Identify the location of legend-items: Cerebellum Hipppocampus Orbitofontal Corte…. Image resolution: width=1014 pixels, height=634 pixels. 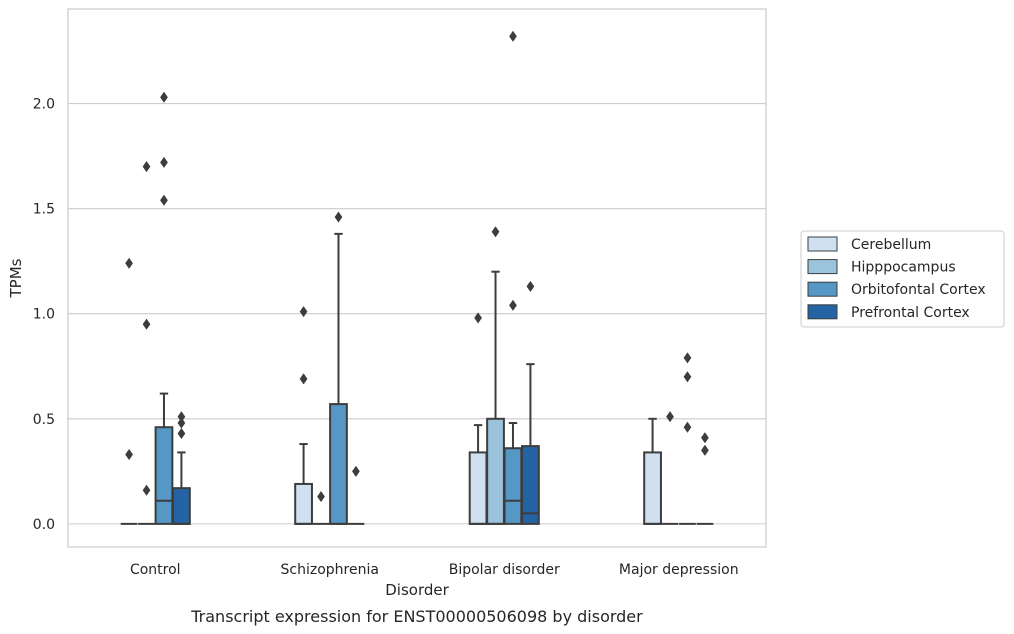
(896, 278).